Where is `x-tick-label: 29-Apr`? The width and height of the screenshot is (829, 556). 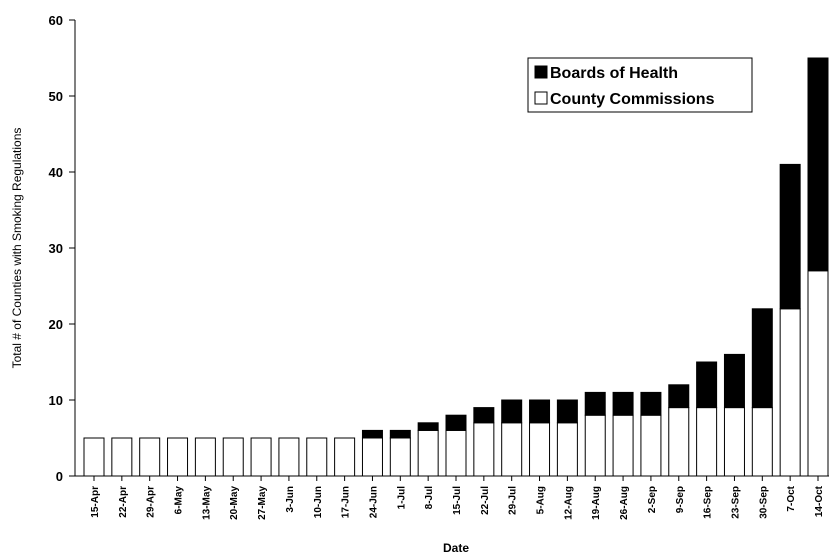 x-tick-label: 29-Apr is located at coordinates (151, 502).